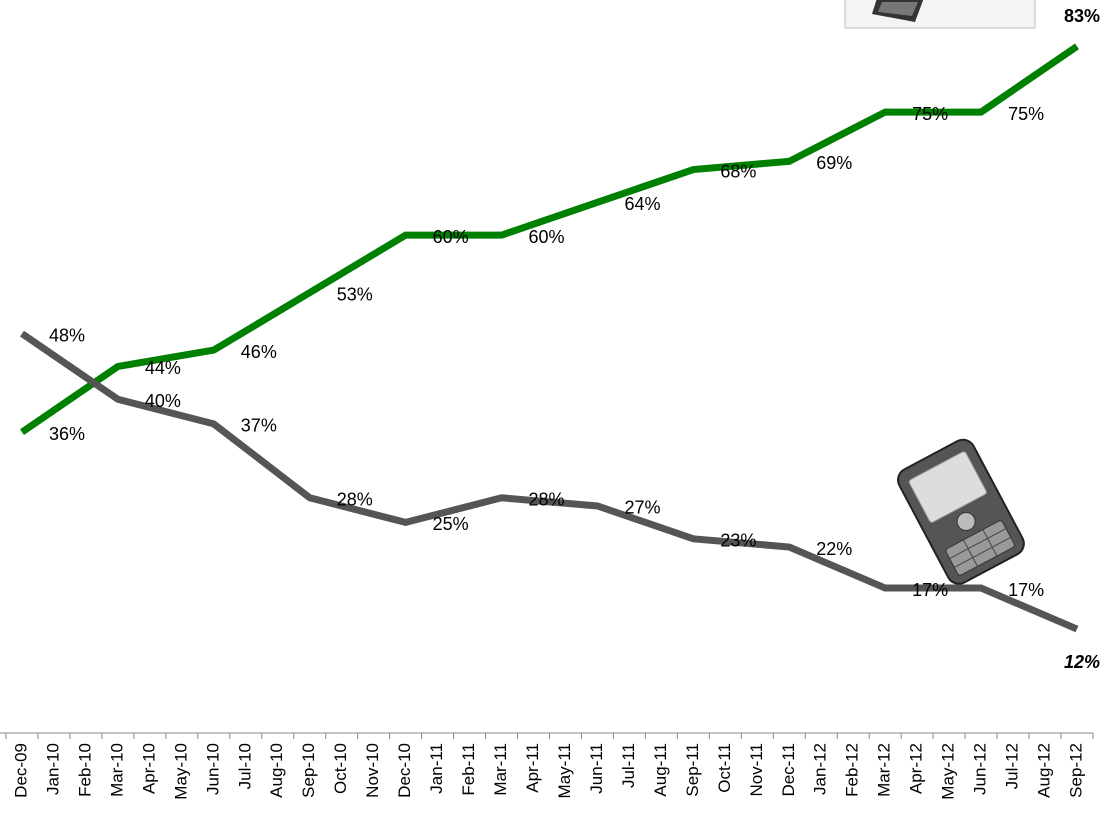 Image resolution: width=1114 pixels, height=822 pixels. I want to click on x-tick-label: Jan-11, so click(436, 768).